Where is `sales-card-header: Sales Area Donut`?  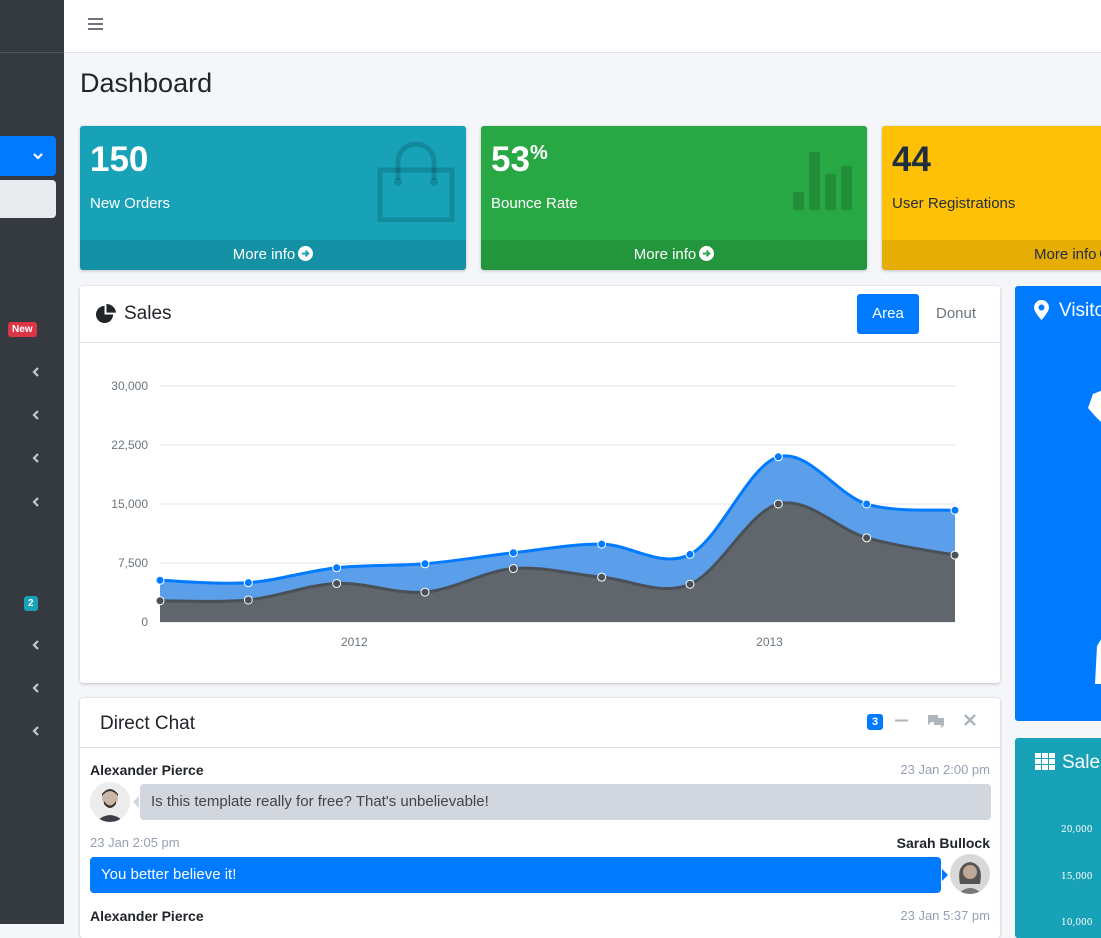
sales-card-header: Sales Area Donut is located at coordinates (540, 314).